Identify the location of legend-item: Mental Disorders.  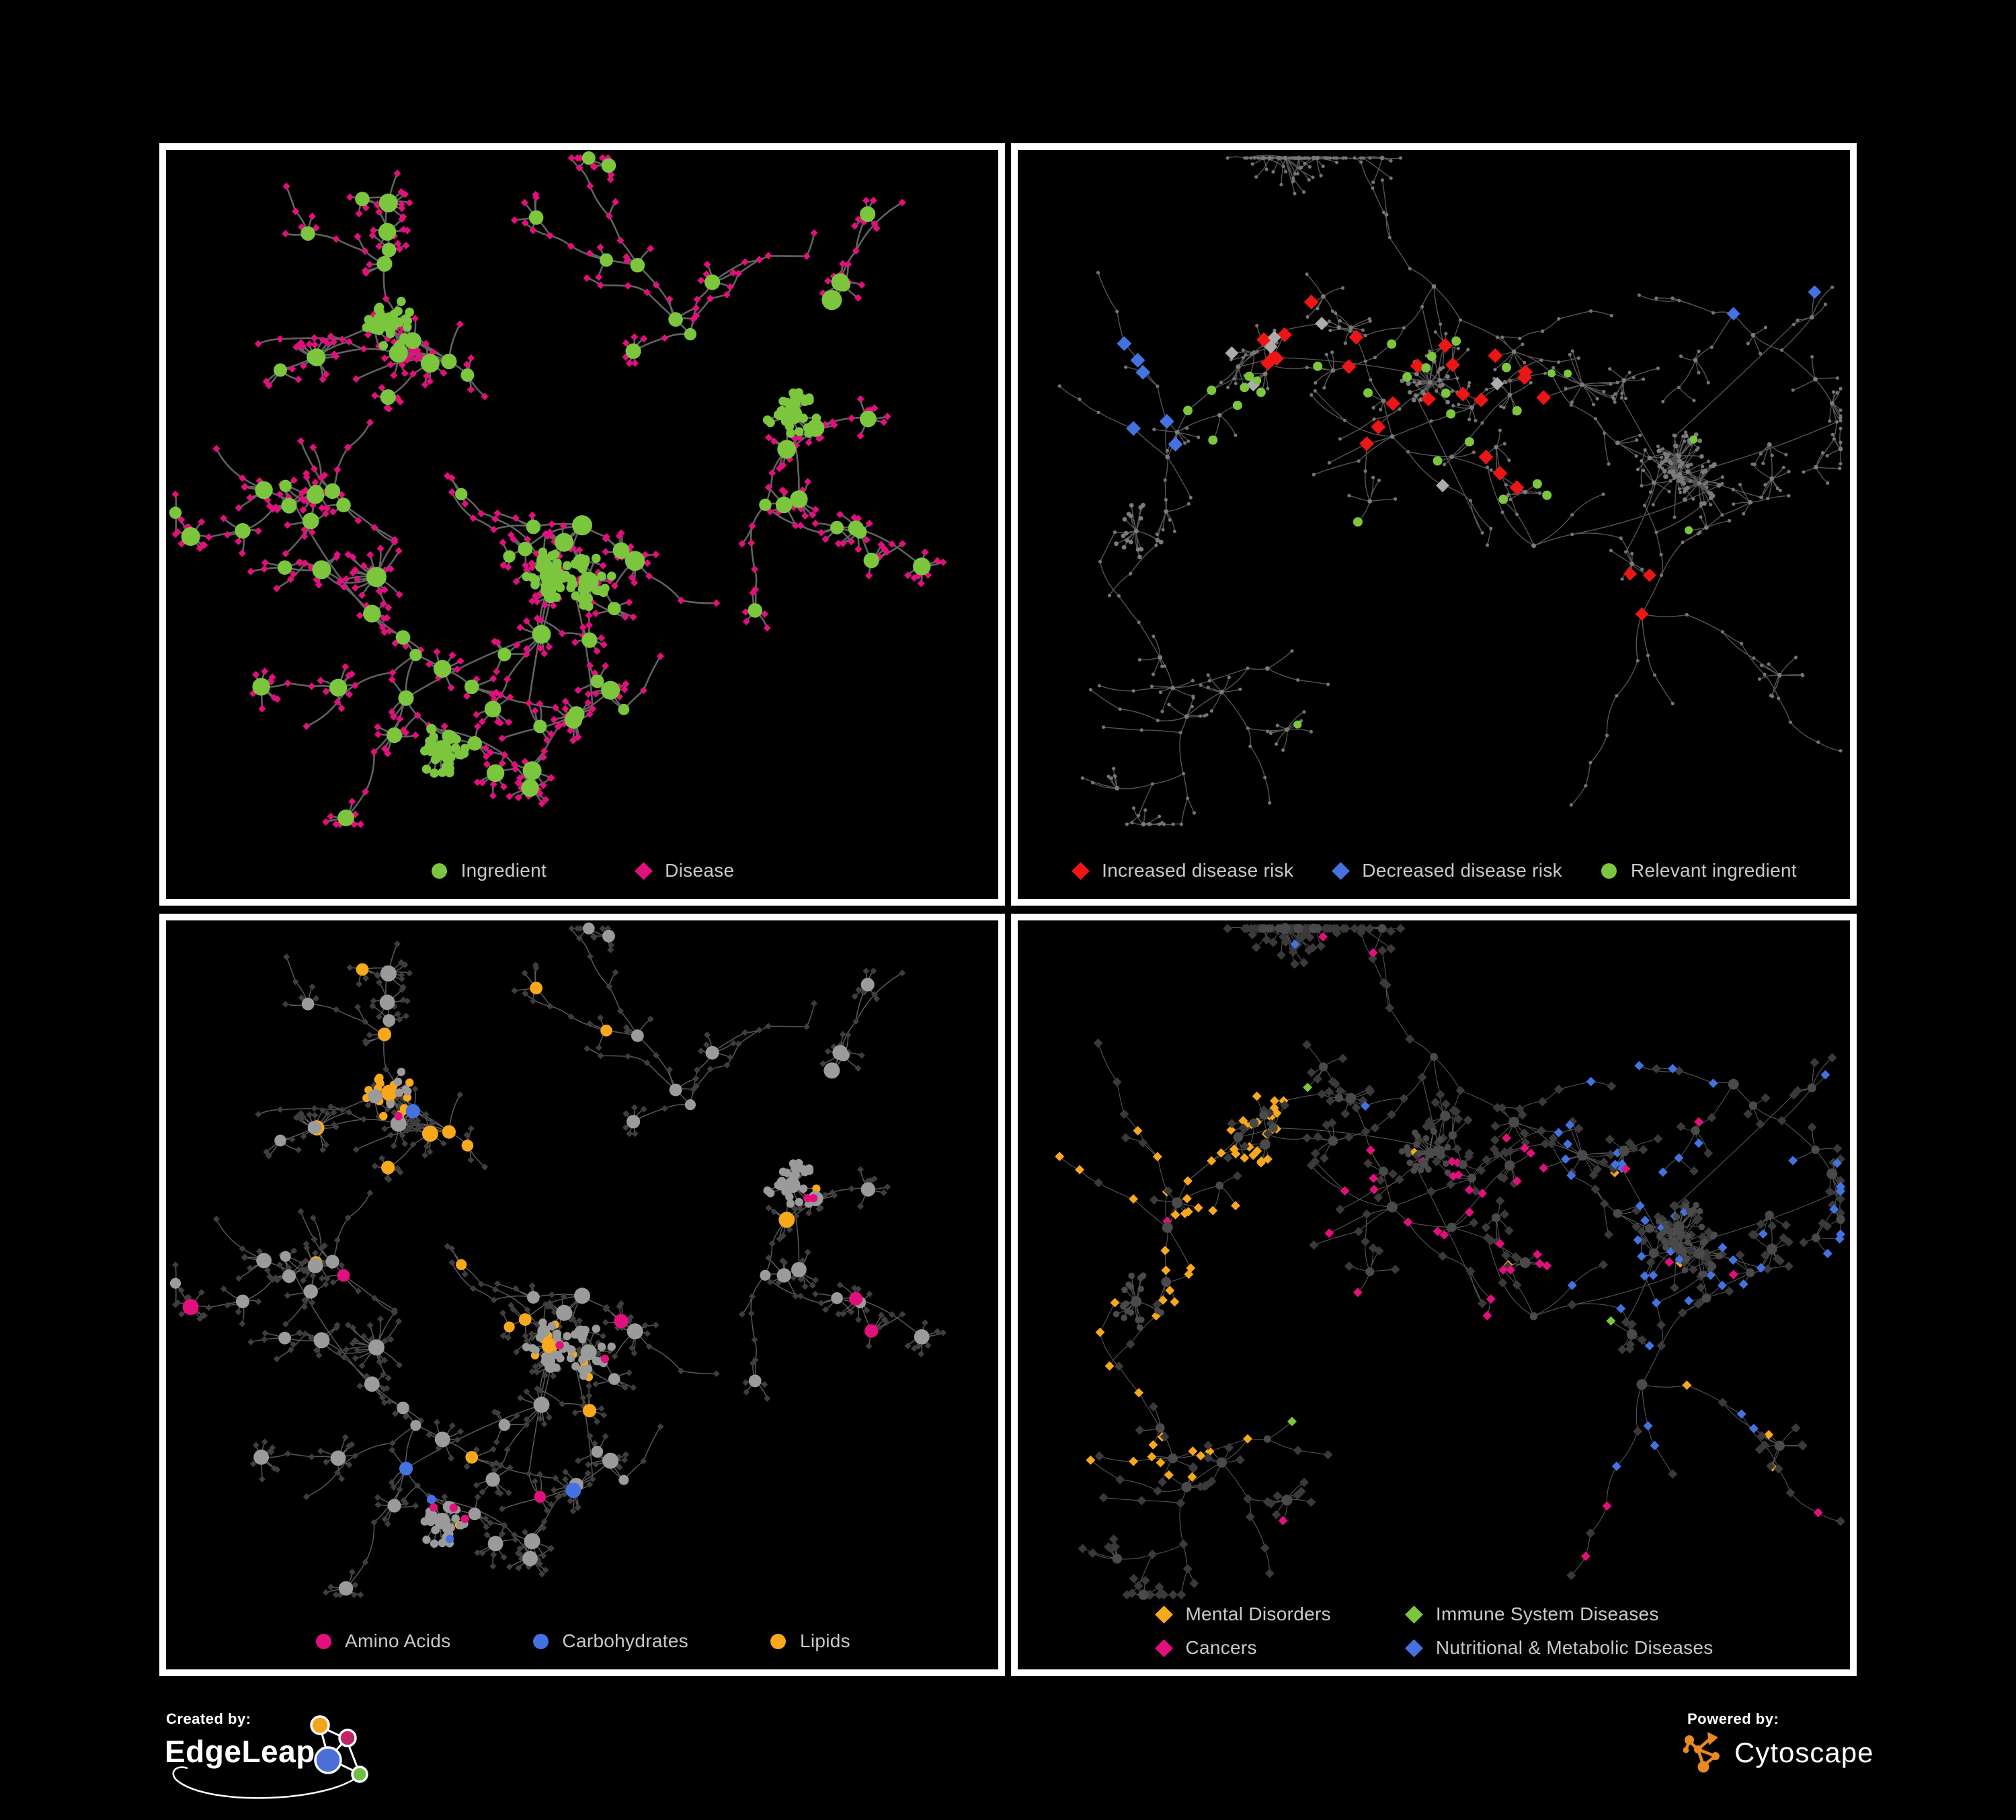
(1242, 1614).